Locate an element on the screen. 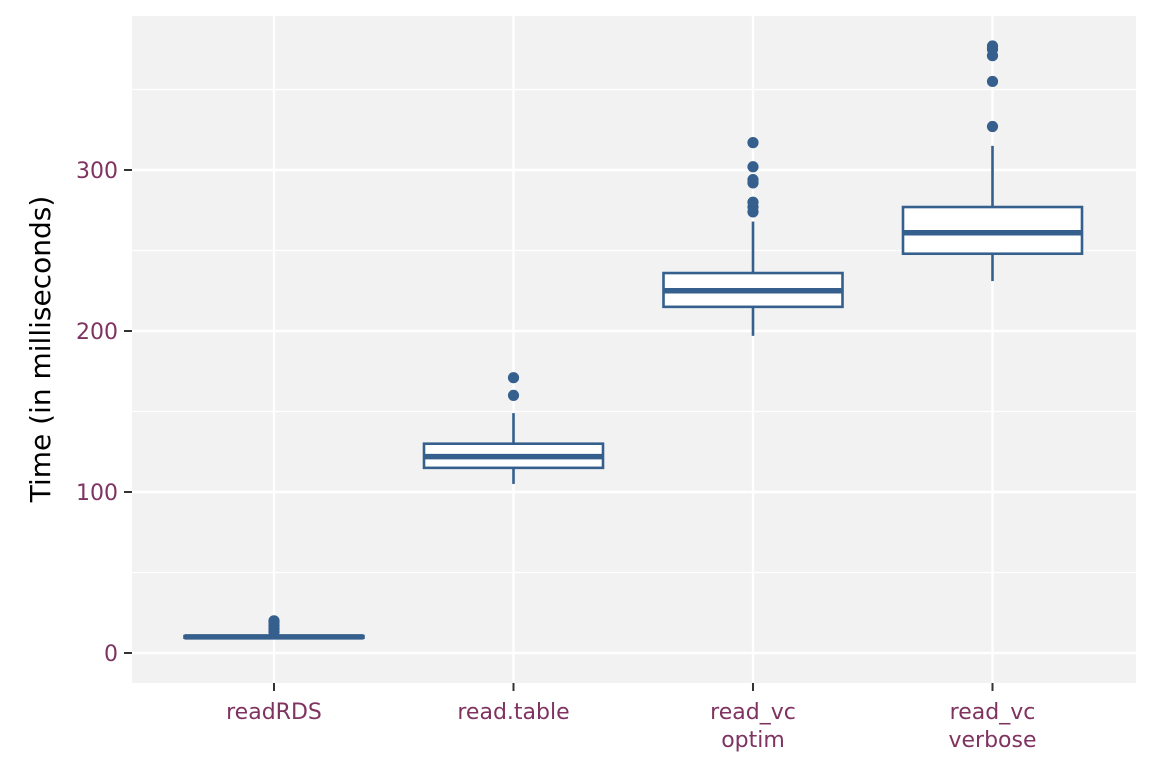  y-tick-label: 100 is located at coordinates (97, 493).